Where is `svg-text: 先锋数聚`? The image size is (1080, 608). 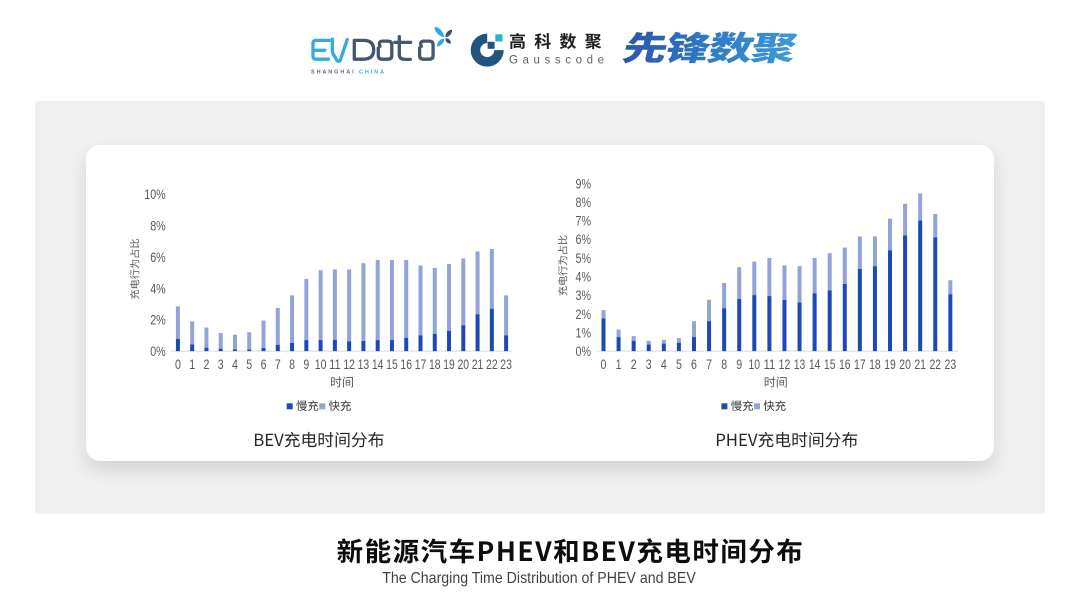 svg-text: 先锋数聚 is located at coordinates (710, 46).